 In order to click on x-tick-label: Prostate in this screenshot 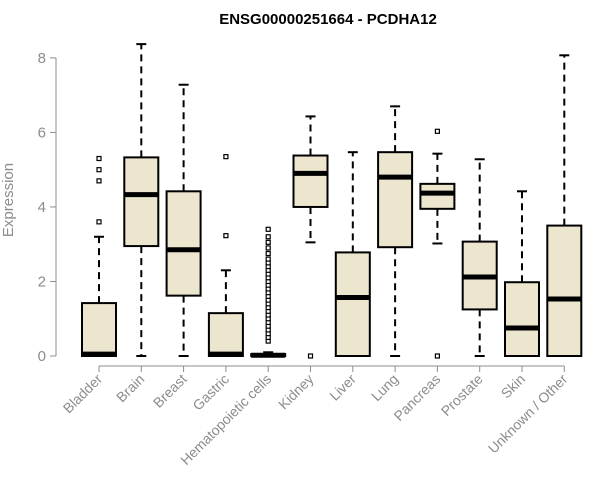, I will do `click(462, 395)`.